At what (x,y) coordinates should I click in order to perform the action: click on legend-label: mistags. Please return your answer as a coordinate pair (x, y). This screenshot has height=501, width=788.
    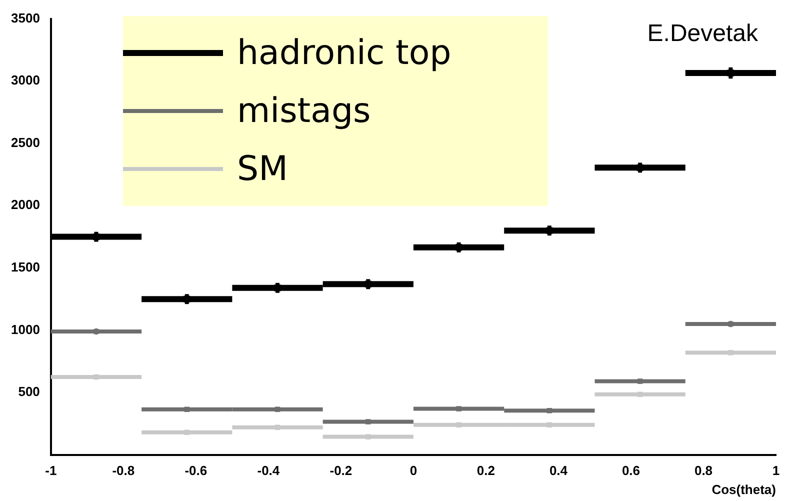
    Looking at the image, I should click on (304, 111).